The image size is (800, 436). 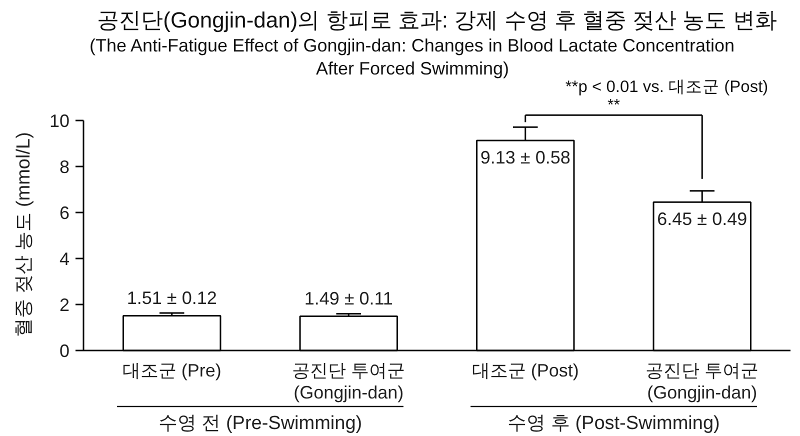 What do you see at coordinates (23, 234) in the screenshot?
I see `y-axis-title: 혈중 젖산 농도 (mmol/L)` at bounding box center [23, 234].